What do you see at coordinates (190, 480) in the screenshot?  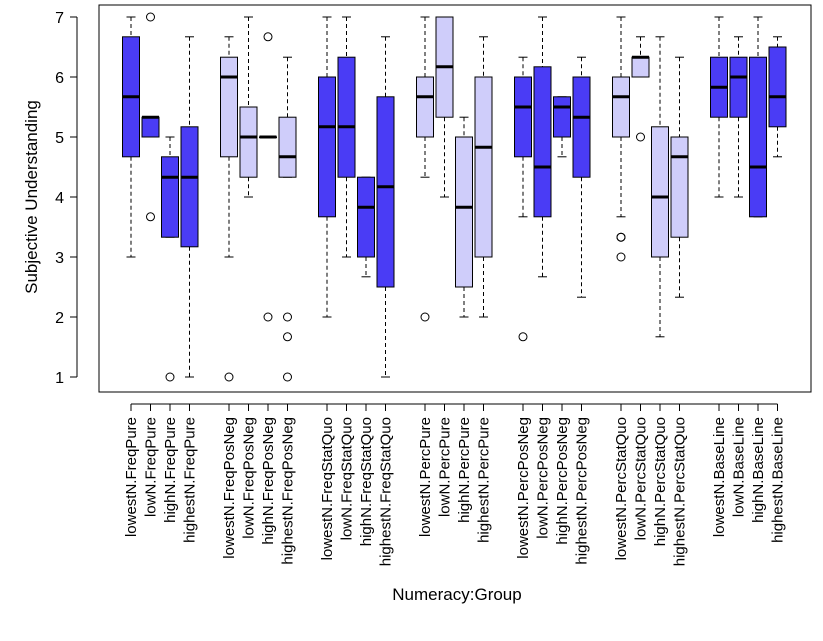 I see `x-tick-label: highestN.FreqPure` at bounding box center [190, 480].